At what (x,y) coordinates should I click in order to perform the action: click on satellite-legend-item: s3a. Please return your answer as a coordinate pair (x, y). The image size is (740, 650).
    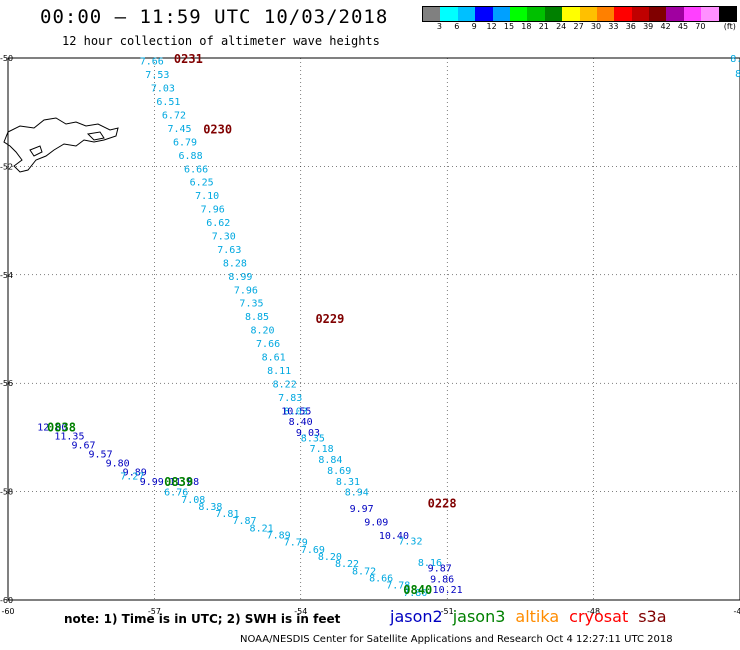
    Looking at the image, I should click on (652, 616).